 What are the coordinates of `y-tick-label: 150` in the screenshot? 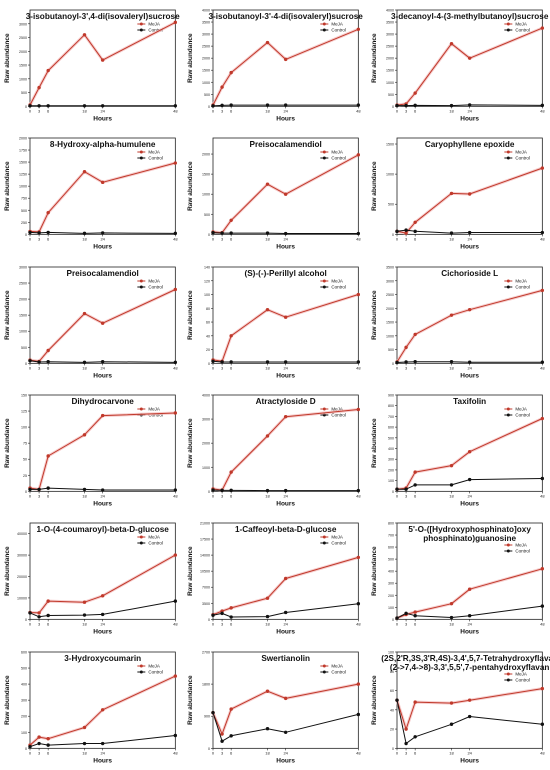 It's located at (24, 396).